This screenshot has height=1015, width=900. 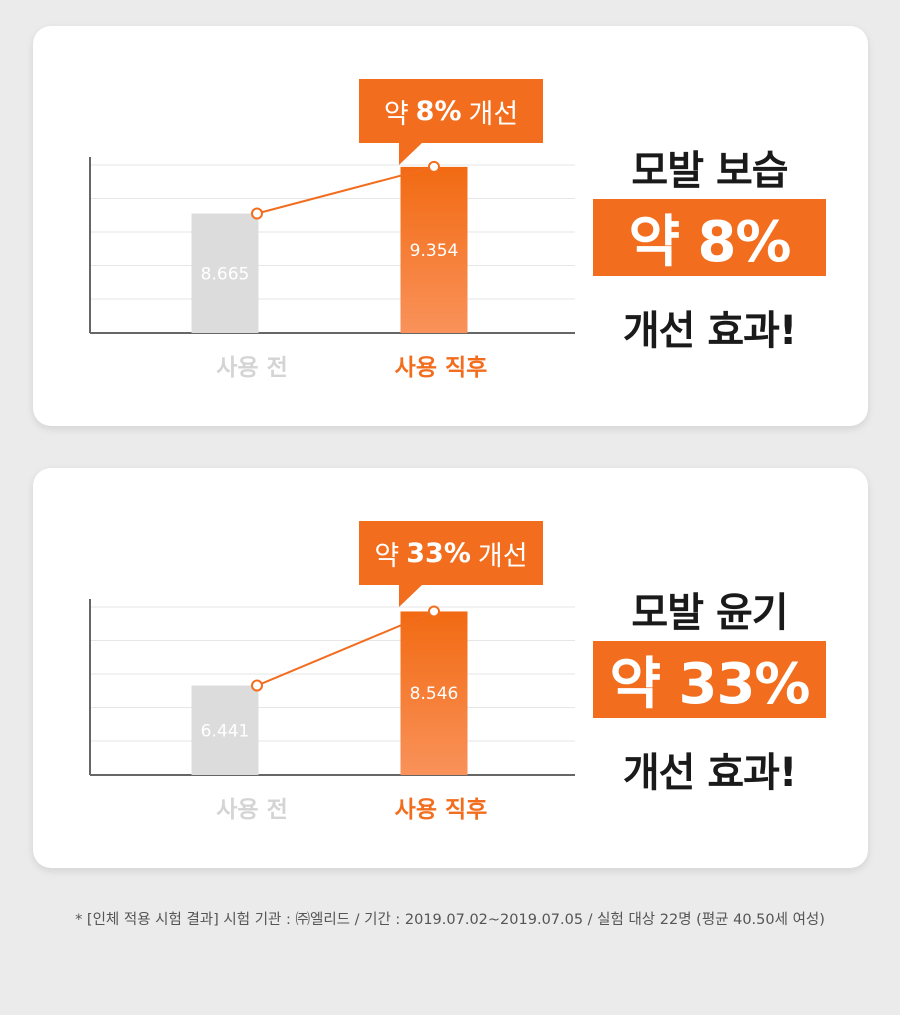 I want to click on improvement-callout: 약 33% 개선, so click(x=451, y=564).